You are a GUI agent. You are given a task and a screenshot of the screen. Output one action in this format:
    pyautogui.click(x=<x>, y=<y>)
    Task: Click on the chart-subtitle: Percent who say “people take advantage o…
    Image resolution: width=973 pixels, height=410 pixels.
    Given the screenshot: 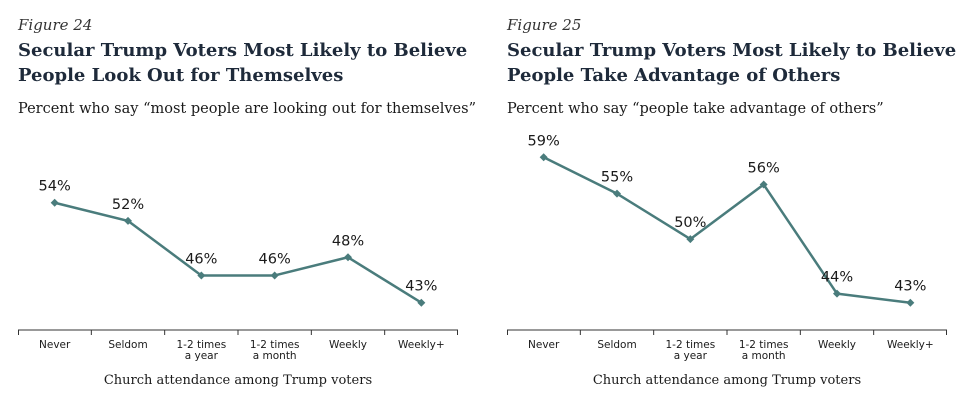 What is the action you would take?
    pyautogui.click(x=695, y=109)
    